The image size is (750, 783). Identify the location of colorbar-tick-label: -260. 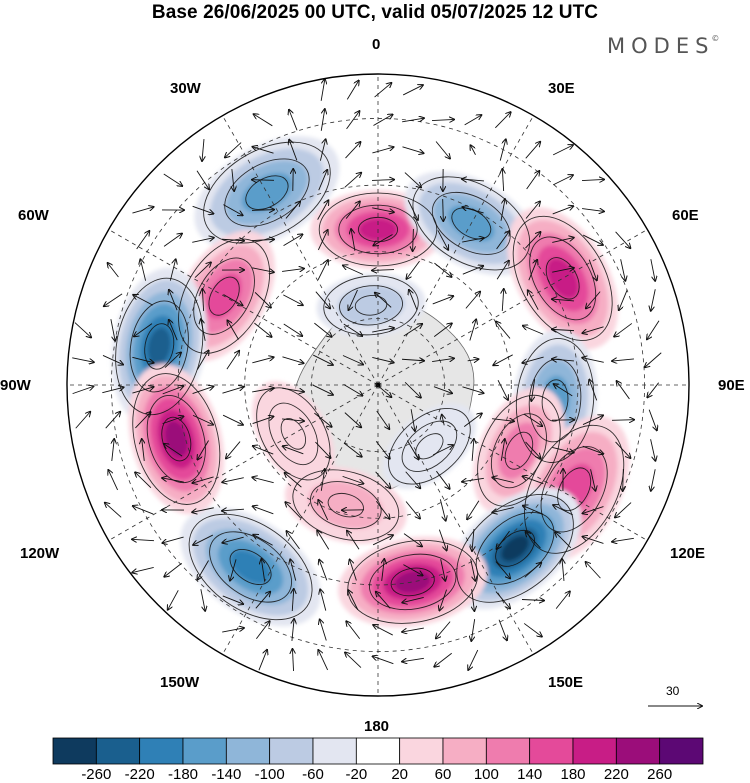
(96, 774).